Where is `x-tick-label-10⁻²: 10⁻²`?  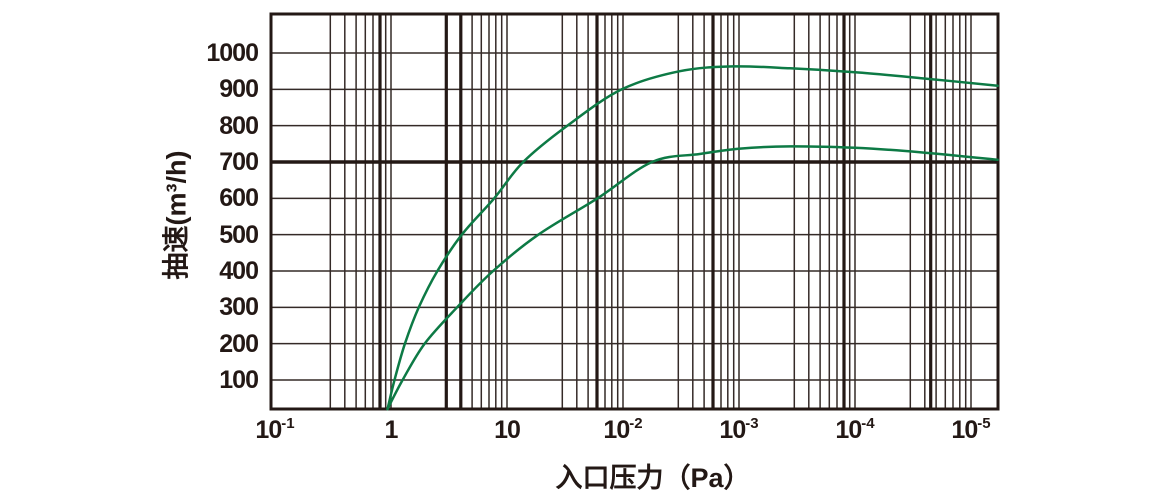 x-tick-label-10⁻²: 10⁻² is located at coordinates (623, 429).